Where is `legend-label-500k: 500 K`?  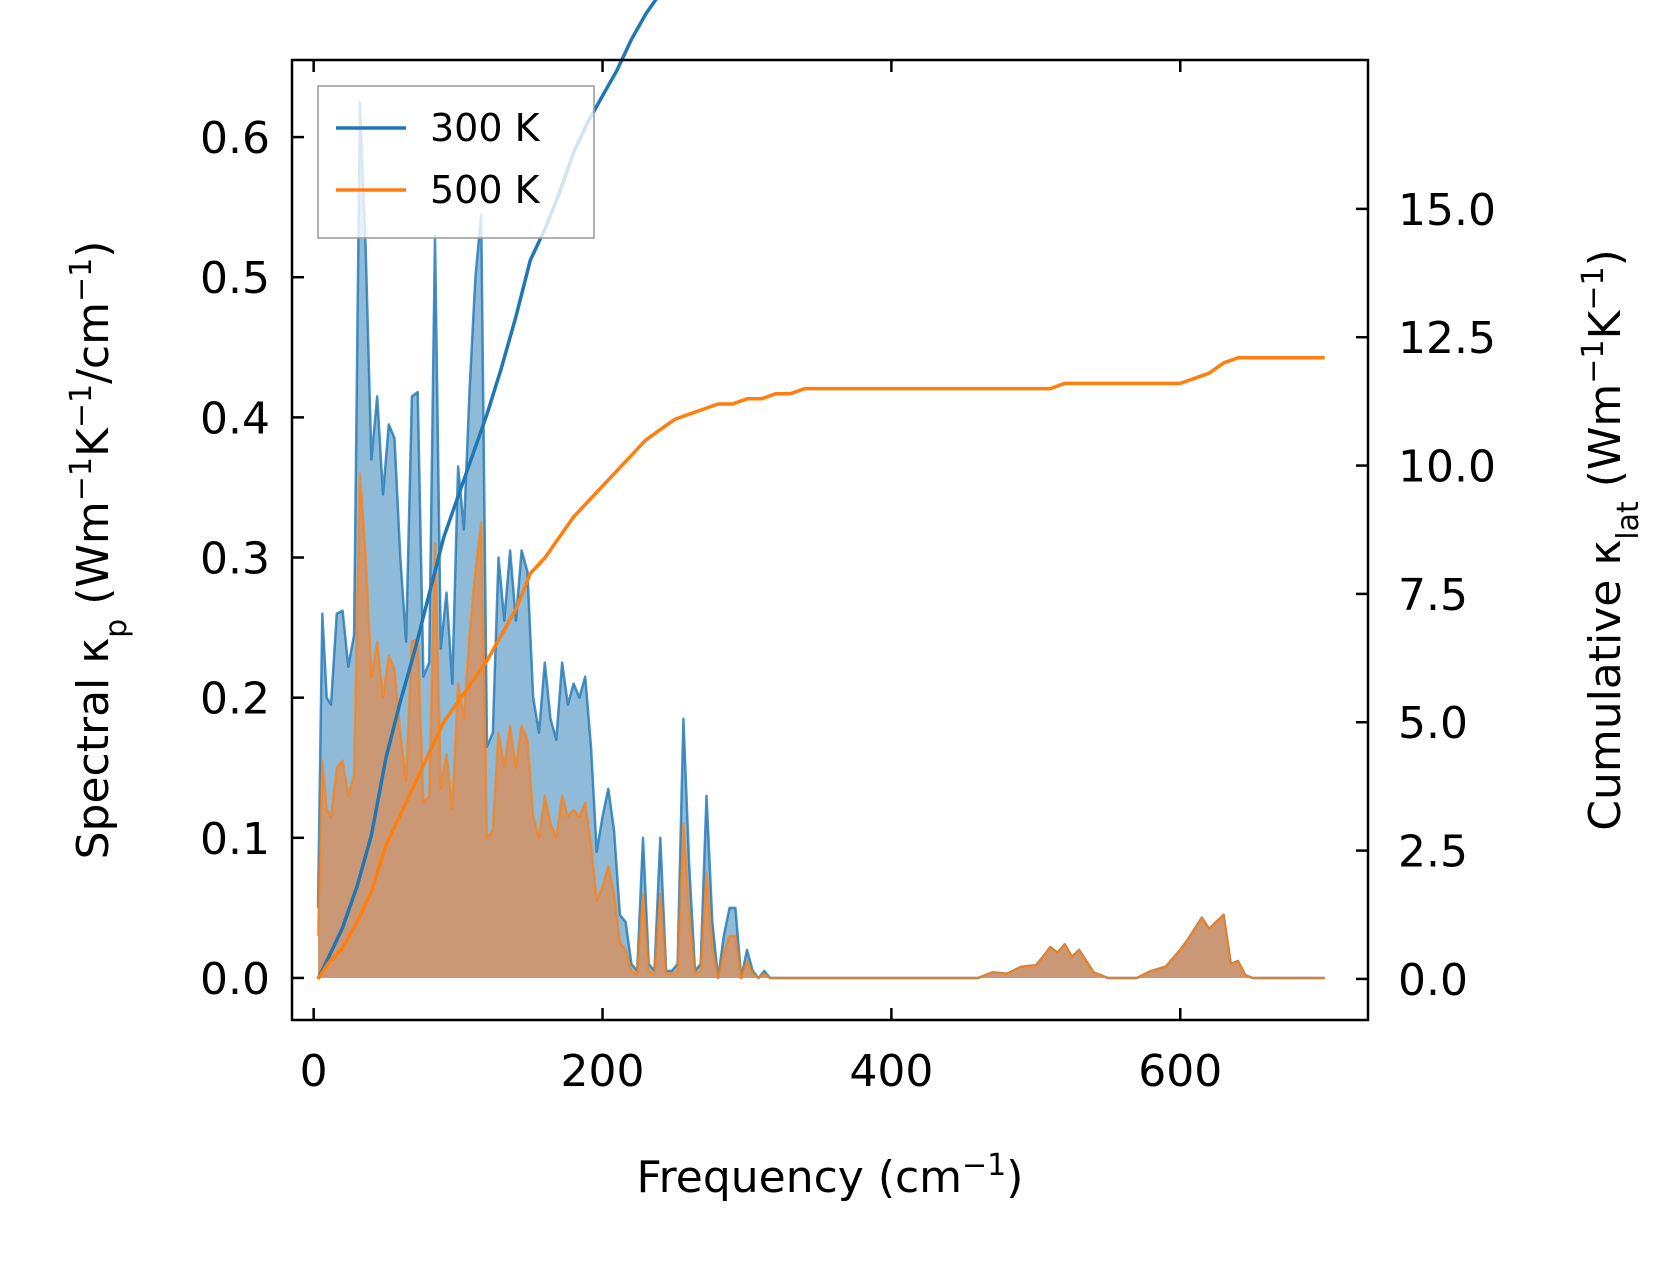
legend-label-500k: 500 K is located at coordinates (485, 190).